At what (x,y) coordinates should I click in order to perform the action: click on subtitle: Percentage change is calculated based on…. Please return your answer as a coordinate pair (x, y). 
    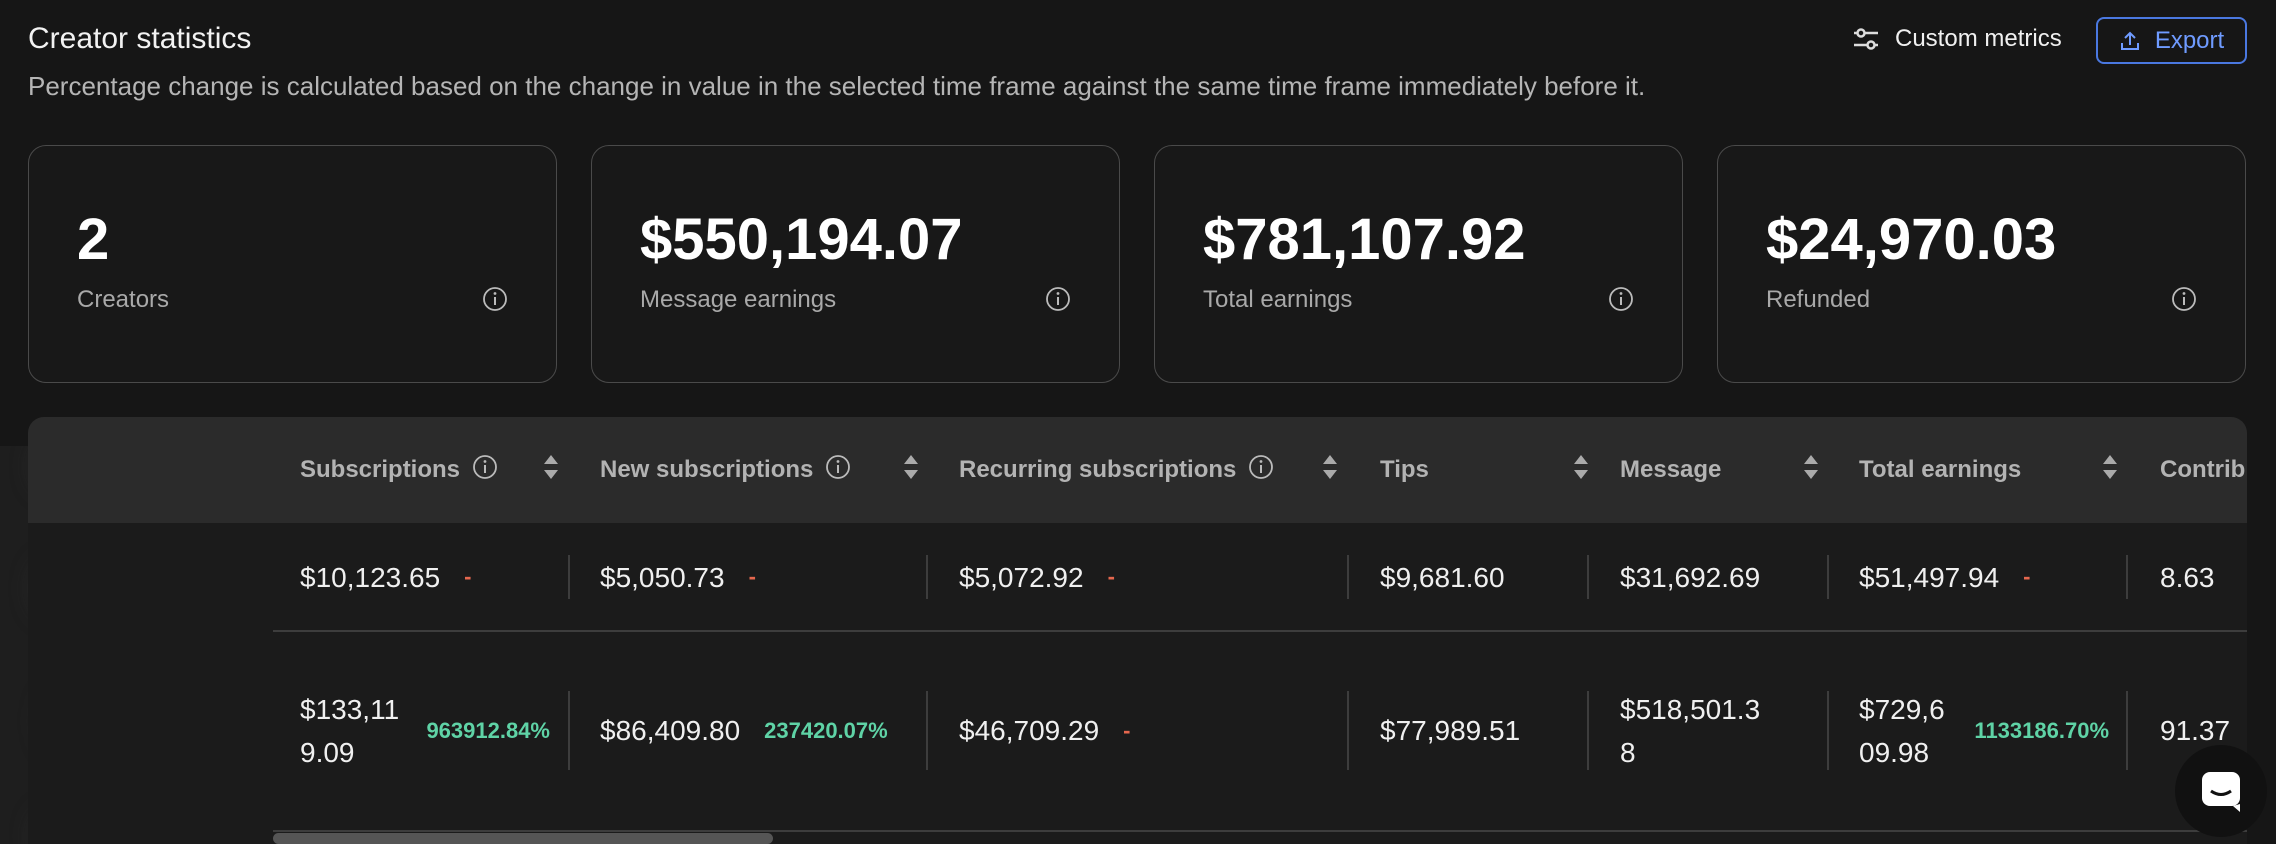
    Looking at the image, I should click on (837, 86).